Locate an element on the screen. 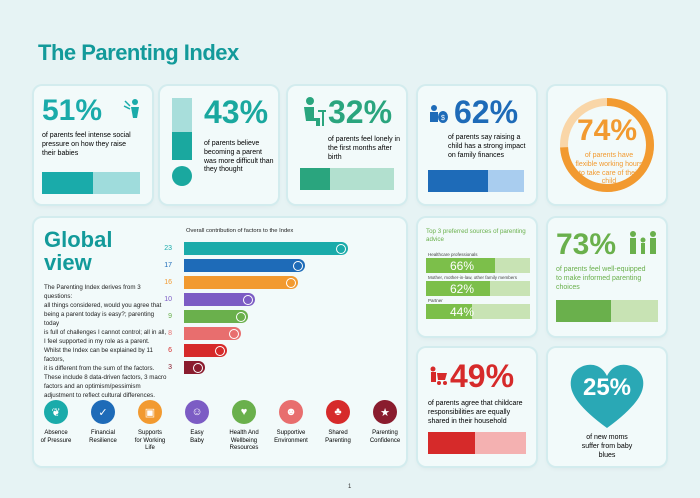  bar-value-label: 3 is located at coordinates (170, 367).